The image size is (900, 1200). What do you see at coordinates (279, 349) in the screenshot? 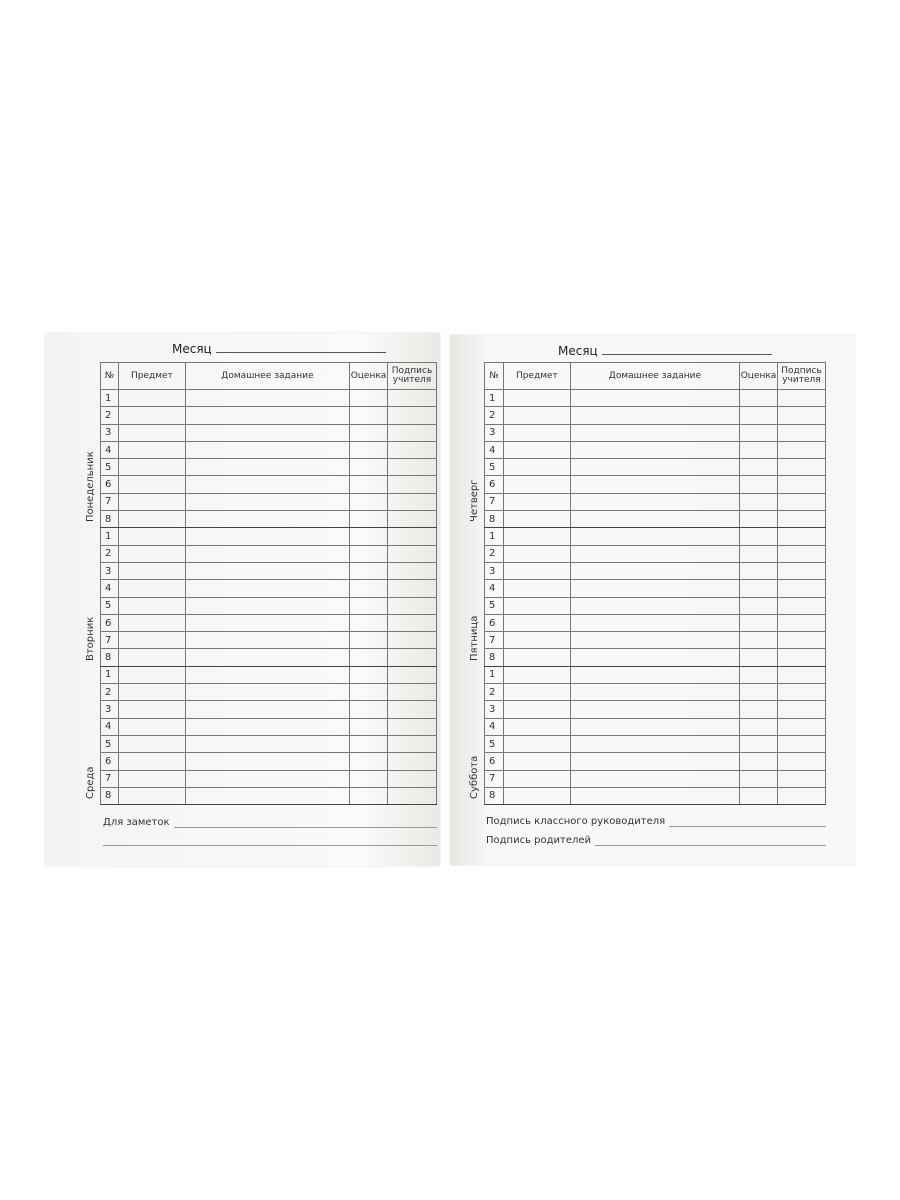
I see `left-month-field: Месяц` at bounding box center [279, 349].